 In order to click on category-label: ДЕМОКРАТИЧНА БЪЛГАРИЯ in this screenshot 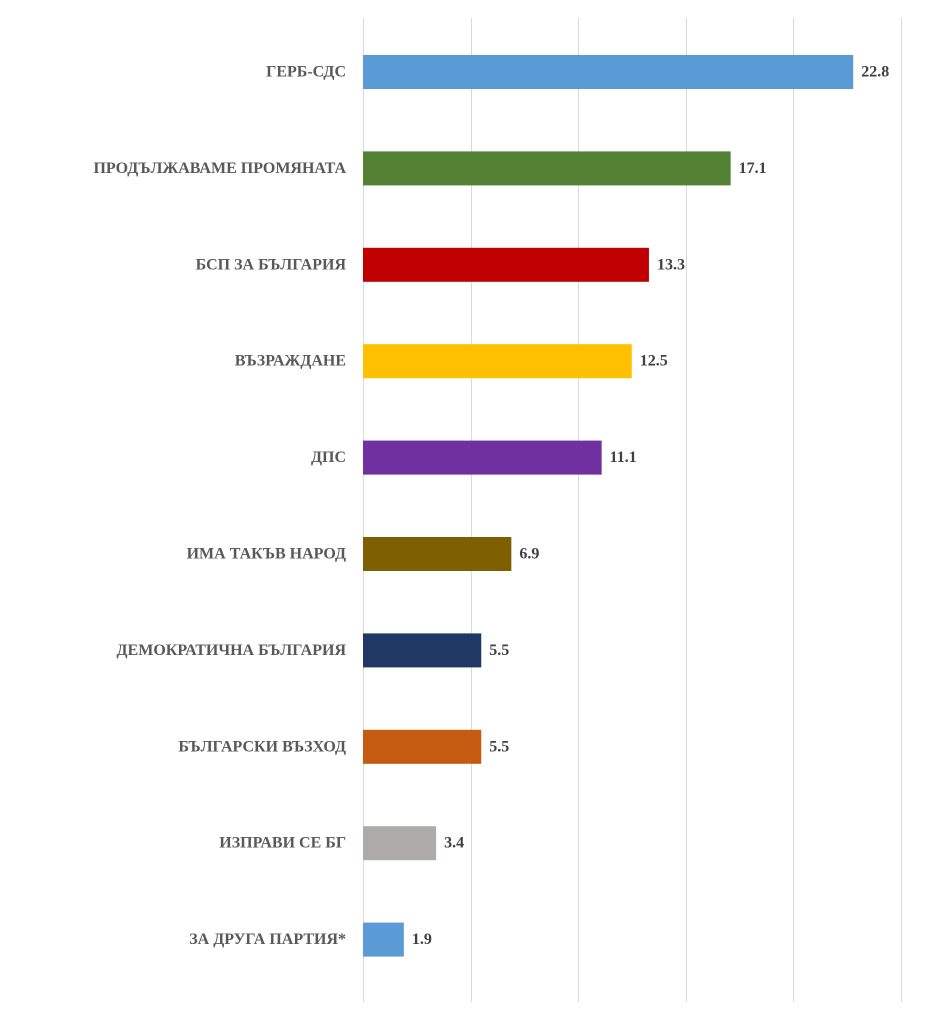, I will do `click(232, 650)`.